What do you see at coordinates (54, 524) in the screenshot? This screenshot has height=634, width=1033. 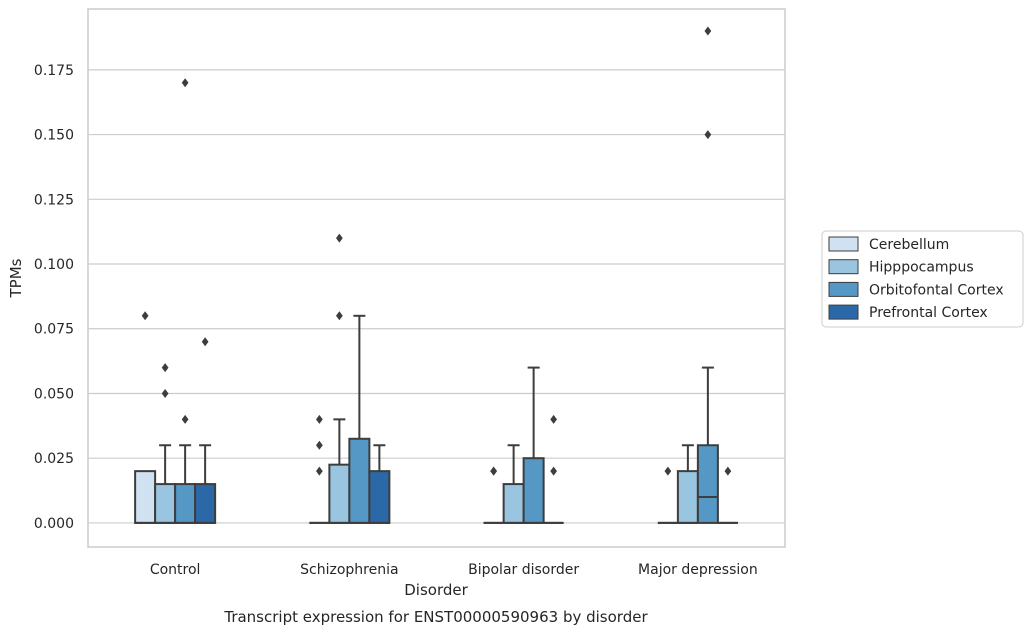 I see `y-tick-label: 0.000` at bounding box center [54, 524].